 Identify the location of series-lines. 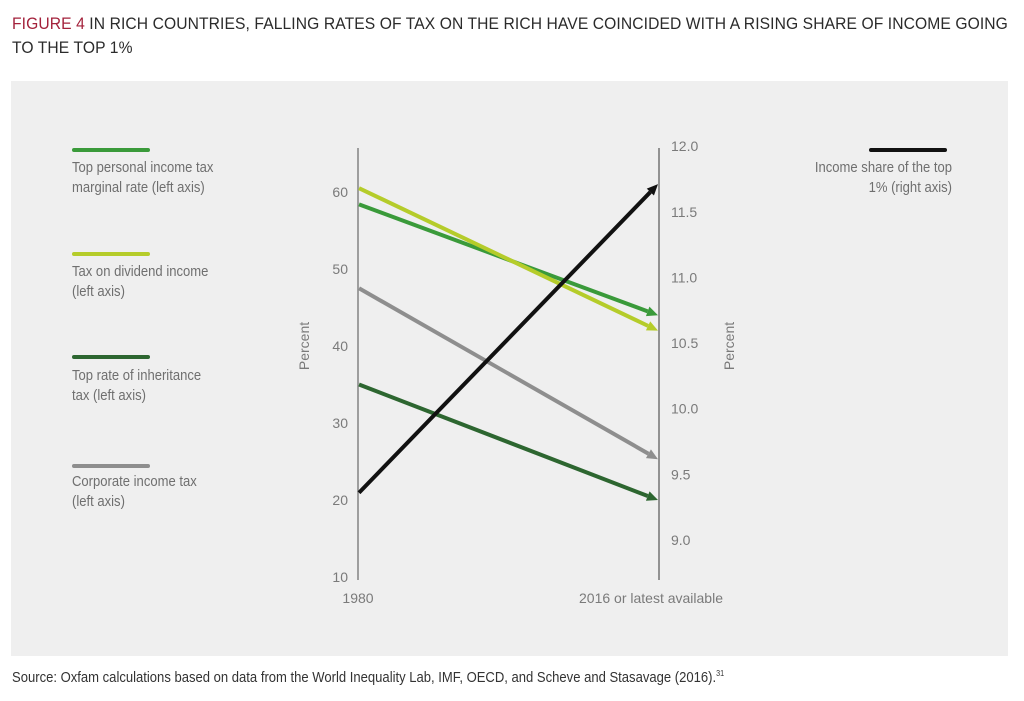
(507, 342).